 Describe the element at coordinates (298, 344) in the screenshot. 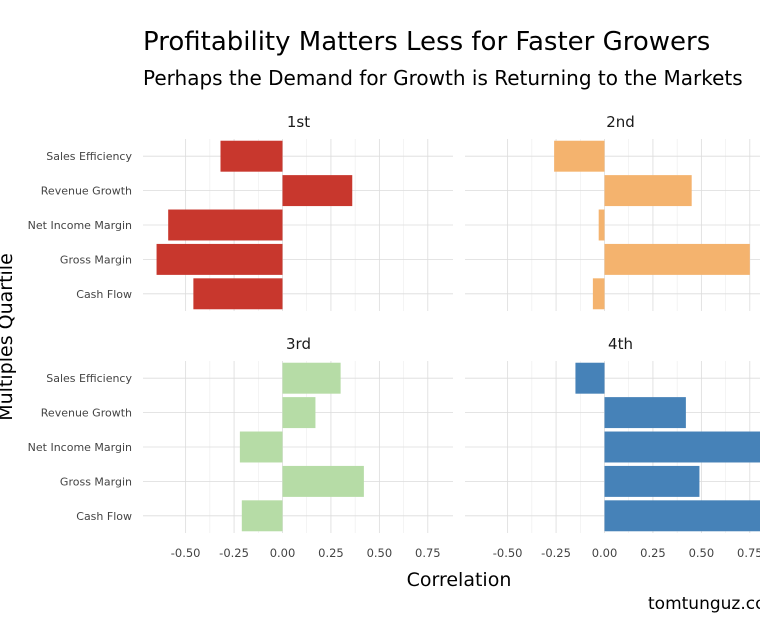

I see `facet-label-3rd: 3rd` at that location.